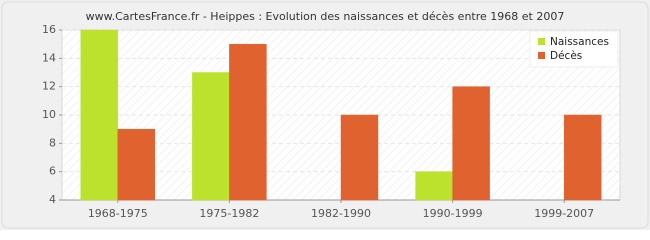  Describe the element at coordinates (574, 49) in the screenshot. I see `legend-box` at that location.